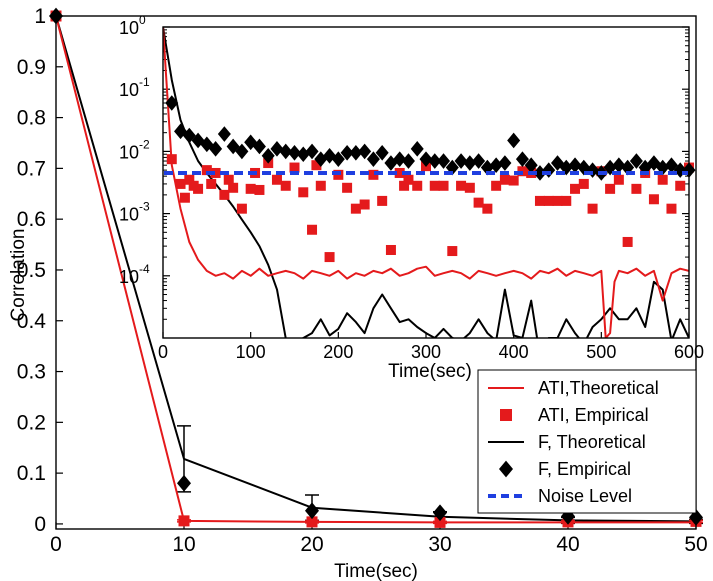  What do you see at coordinates (426, 352) in the screenshot?
I see `inset-x-tick-label: 300` at bounding box center [426, 352].